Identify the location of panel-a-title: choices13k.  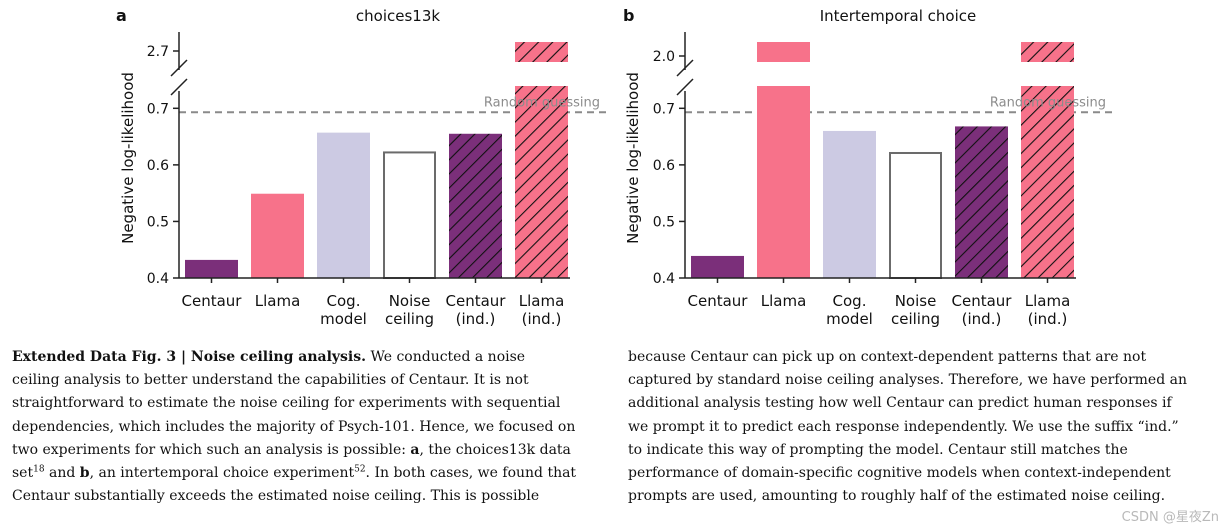
(398, 16).